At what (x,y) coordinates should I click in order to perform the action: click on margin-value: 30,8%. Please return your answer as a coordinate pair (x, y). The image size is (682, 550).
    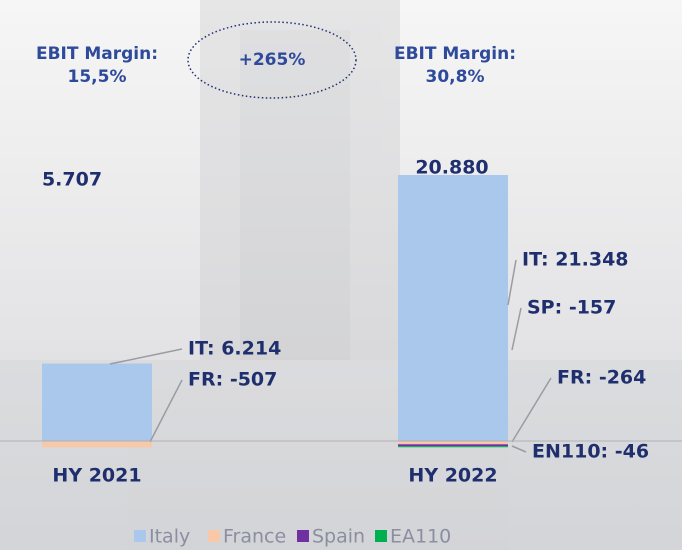
    Looking at the image, I should click on (455, 77).